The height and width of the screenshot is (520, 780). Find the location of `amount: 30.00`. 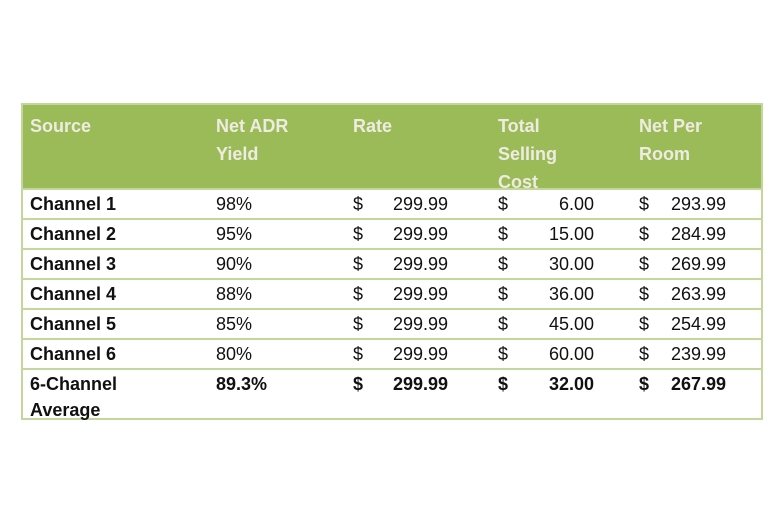

amount: 30.00 is located at coordinates (571, 263).